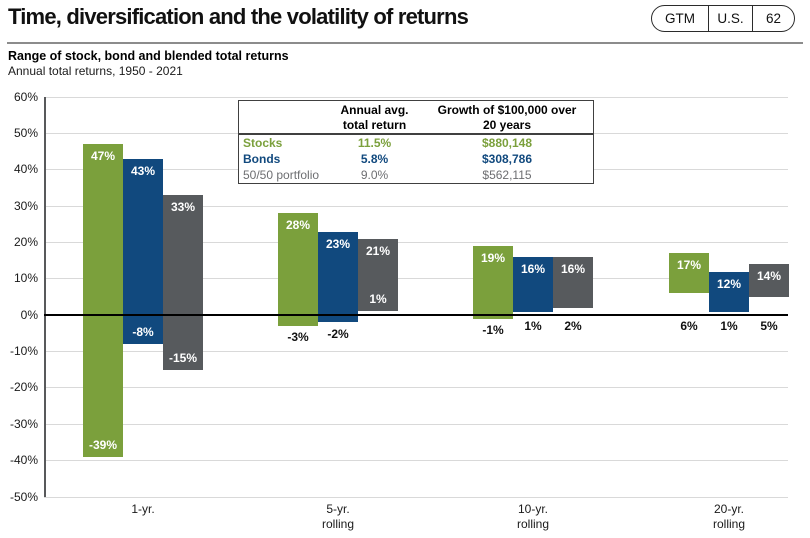 This screenshot has width=810, height=538. What do you see at coordinates (378, 275) in the screenshot?
I see `bar-50-50-portfolio-5yrrolling: 21% 1%` at bounding box center [378, 275].